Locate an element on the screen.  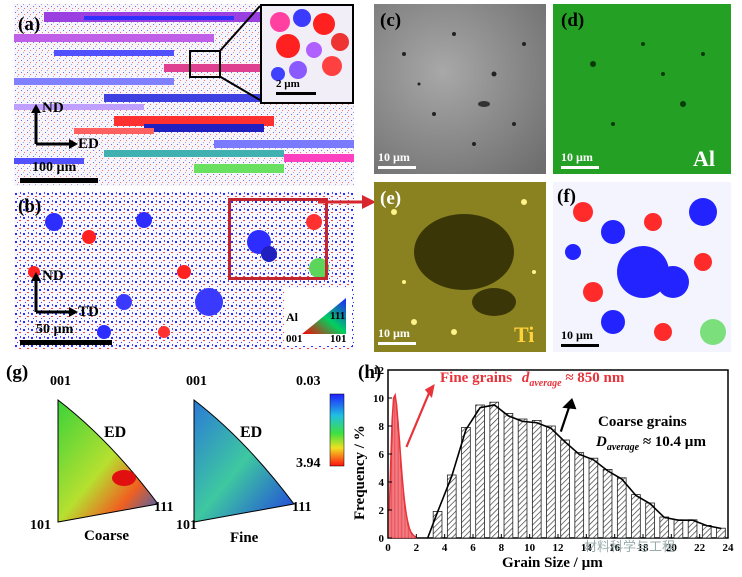
scale-label-d: 10 µm is located at coordinates (577, 157).